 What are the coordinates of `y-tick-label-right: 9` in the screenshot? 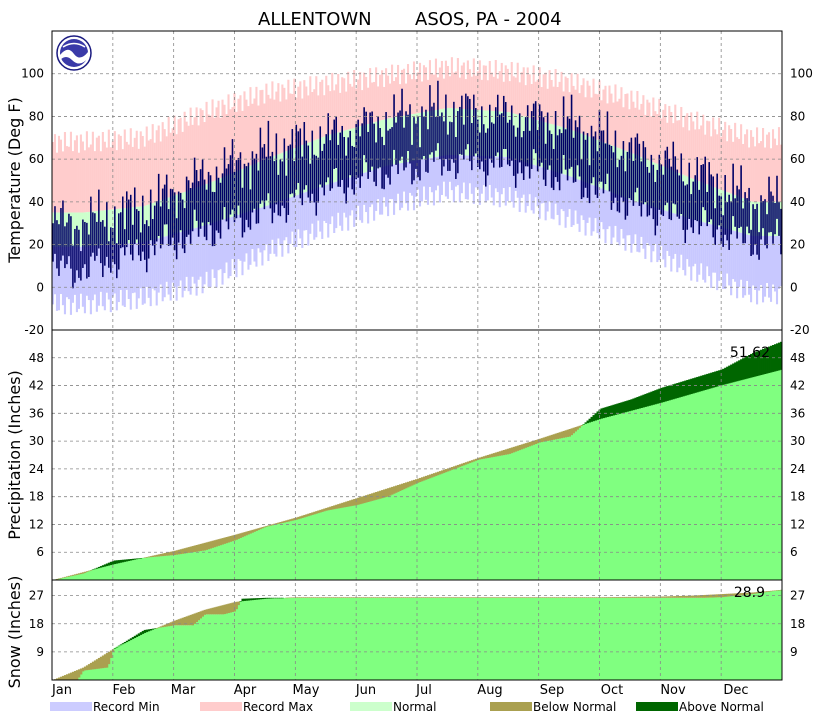 It's located at (794, 652).